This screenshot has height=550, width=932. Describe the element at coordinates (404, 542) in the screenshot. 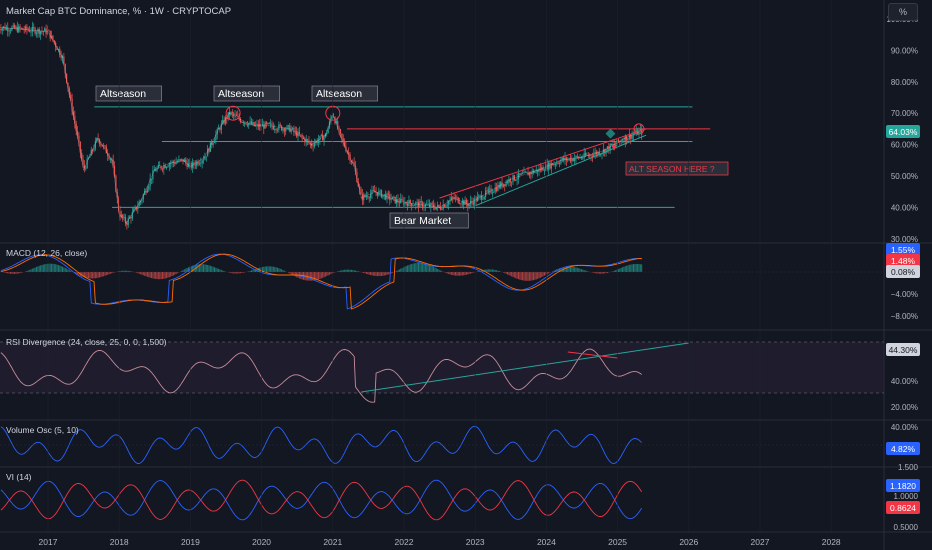

I see `x-tick-label: 2022` at that location.